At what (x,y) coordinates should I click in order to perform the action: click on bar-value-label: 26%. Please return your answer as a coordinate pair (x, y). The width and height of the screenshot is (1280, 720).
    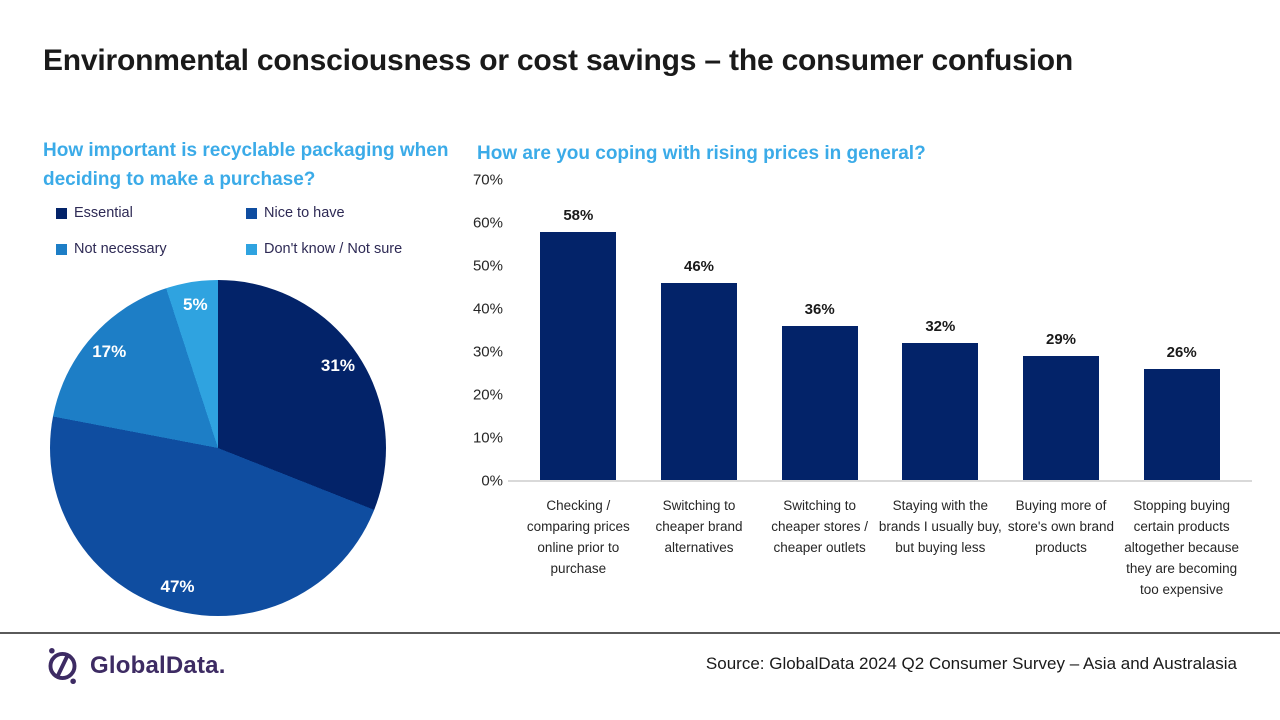
    Looking at the image, I should click on (1181, 353).